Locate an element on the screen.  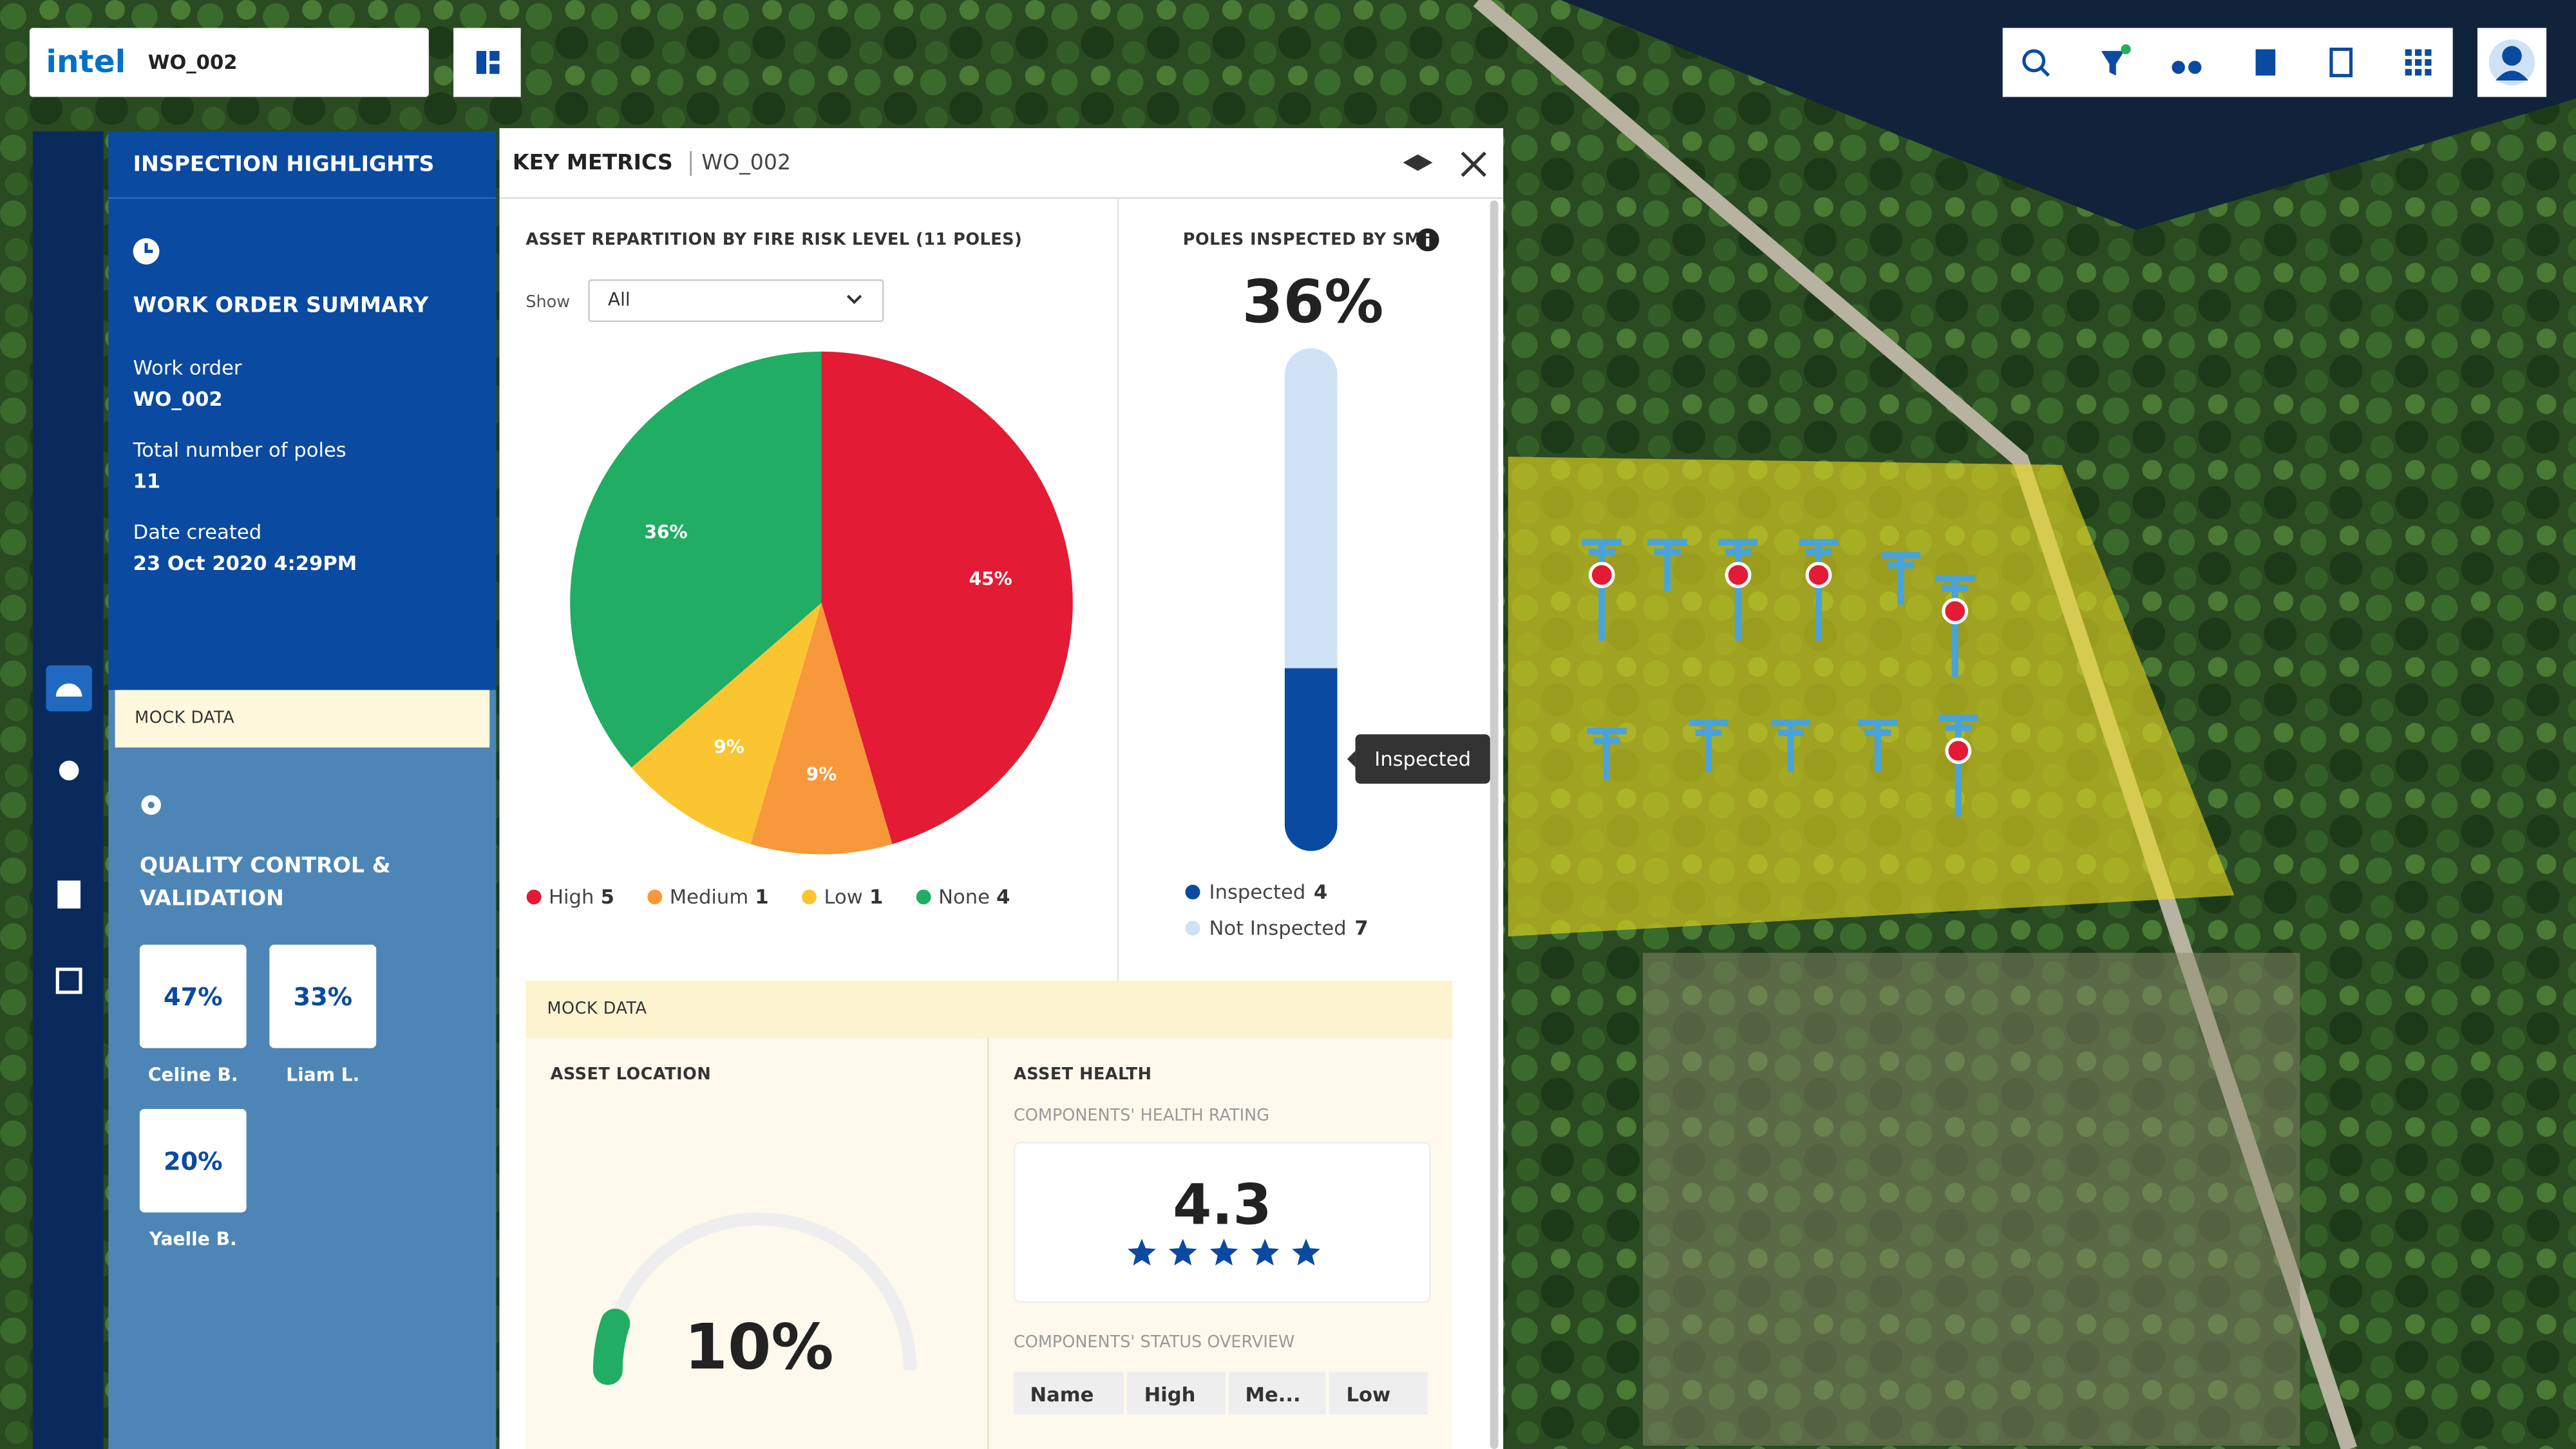
legend-label: Medium is located at coordinates (709, 898).